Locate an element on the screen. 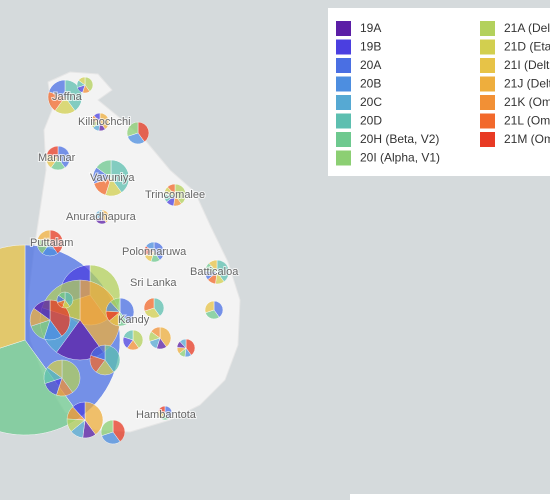 The image size is (550, 500). legend-label: 21K (Oml is located at coordinates (527, 102).